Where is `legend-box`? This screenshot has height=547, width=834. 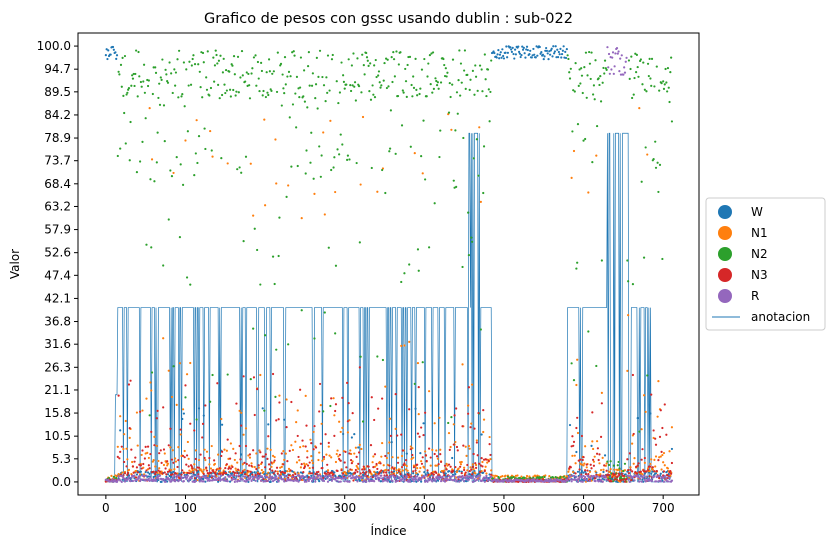 legend-box is located at coordinates (765, 264).